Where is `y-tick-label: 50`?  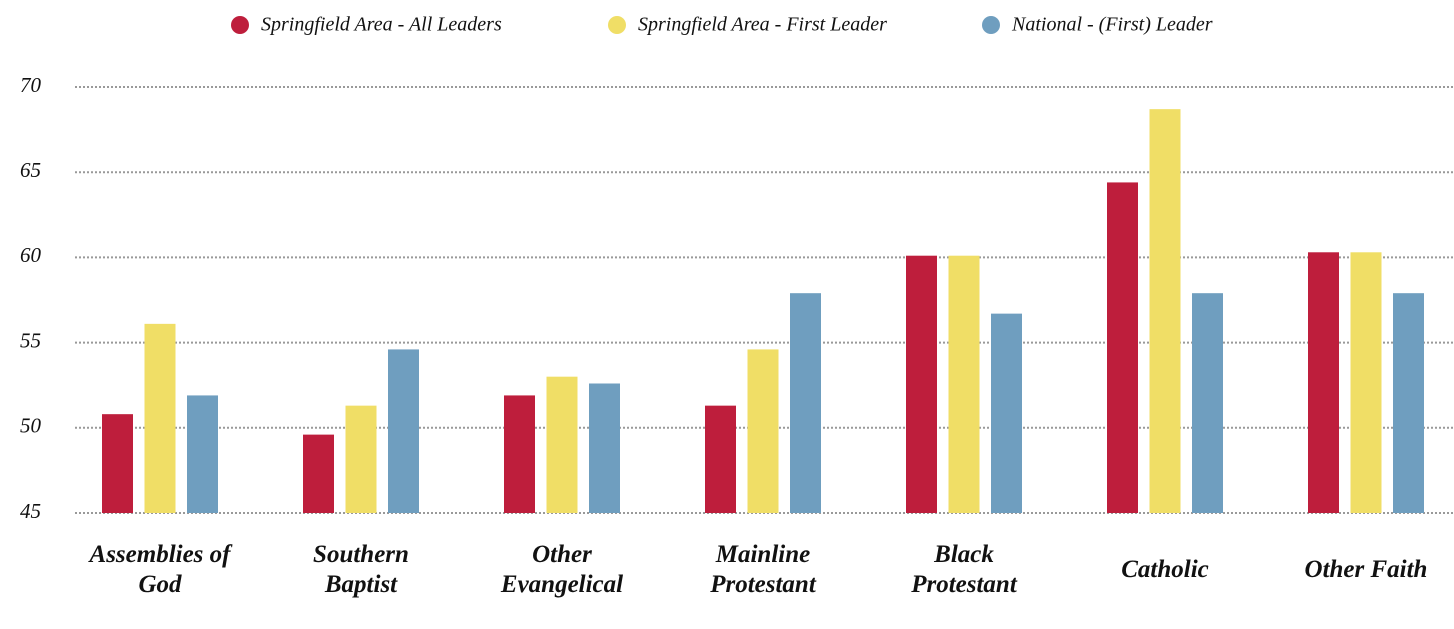 y-tick-label: 50 is located at coordinates (31, 426).